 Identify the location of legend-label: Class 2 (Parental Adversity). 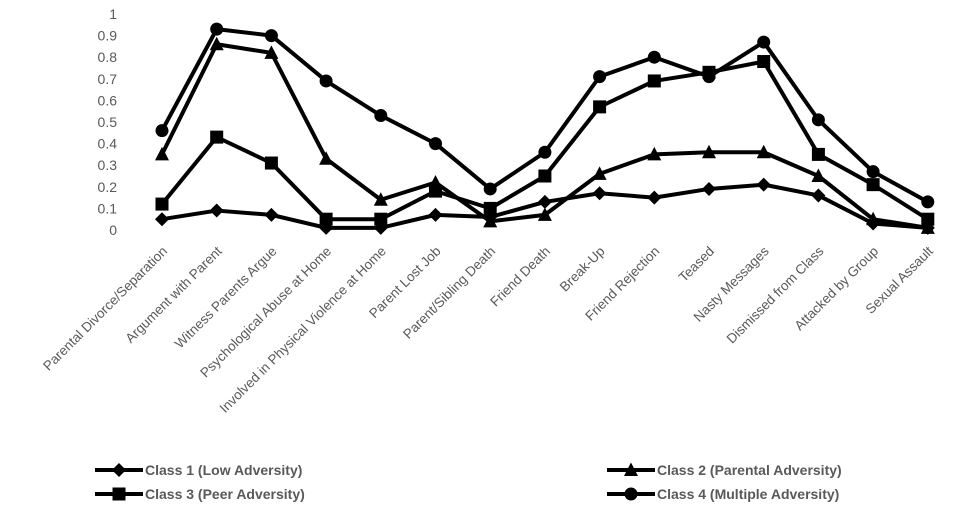
(749, 470).